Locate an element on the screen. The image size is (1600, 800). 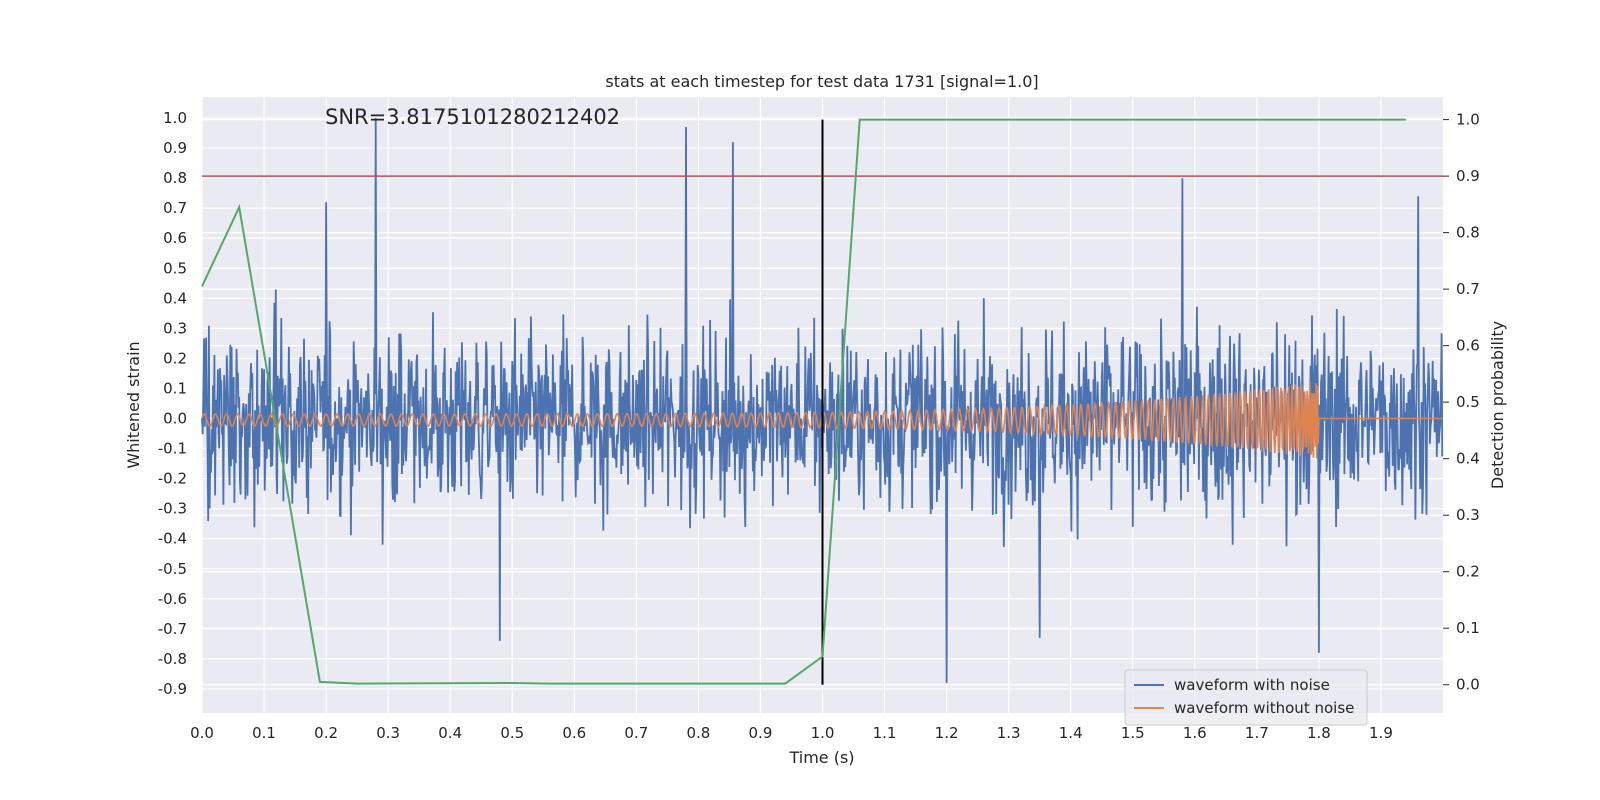
y2-tick-label: 0.0 is located at coordinates (1468, 685).